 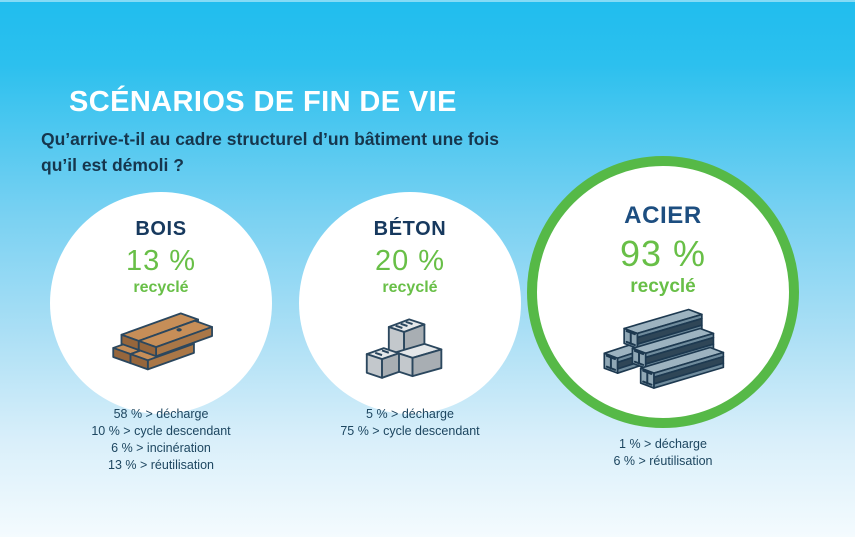 I want to click on breakdown-line: 6 % > réutilisation, so click(x=663, y=461).